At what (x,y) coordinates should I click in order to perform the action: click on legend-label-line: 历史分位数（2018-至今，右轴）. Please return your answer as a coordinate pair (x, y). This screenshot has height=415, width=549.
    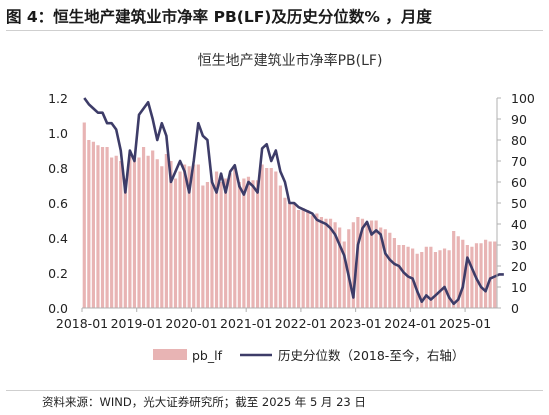
    Looking at the image, I should click on (371, 355).